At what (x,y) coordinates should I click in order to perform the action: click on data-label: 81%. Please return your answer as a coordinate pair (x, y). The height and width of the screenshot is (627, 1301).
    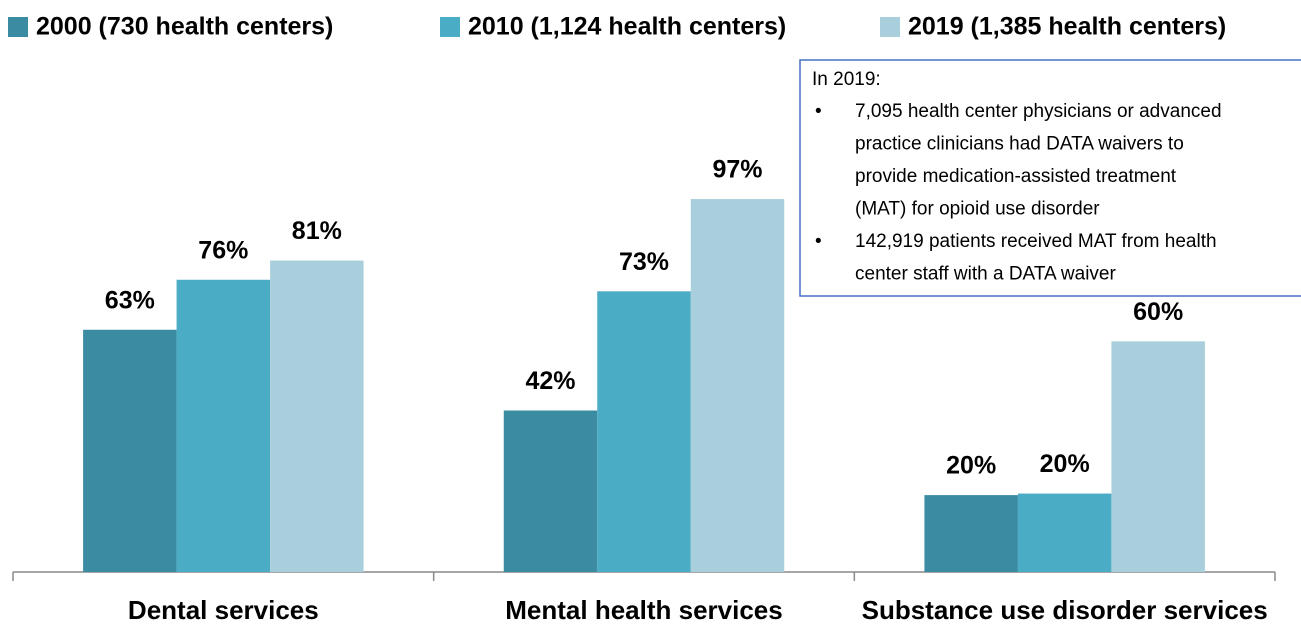
    Looking at the image, I should click on (317, 231).